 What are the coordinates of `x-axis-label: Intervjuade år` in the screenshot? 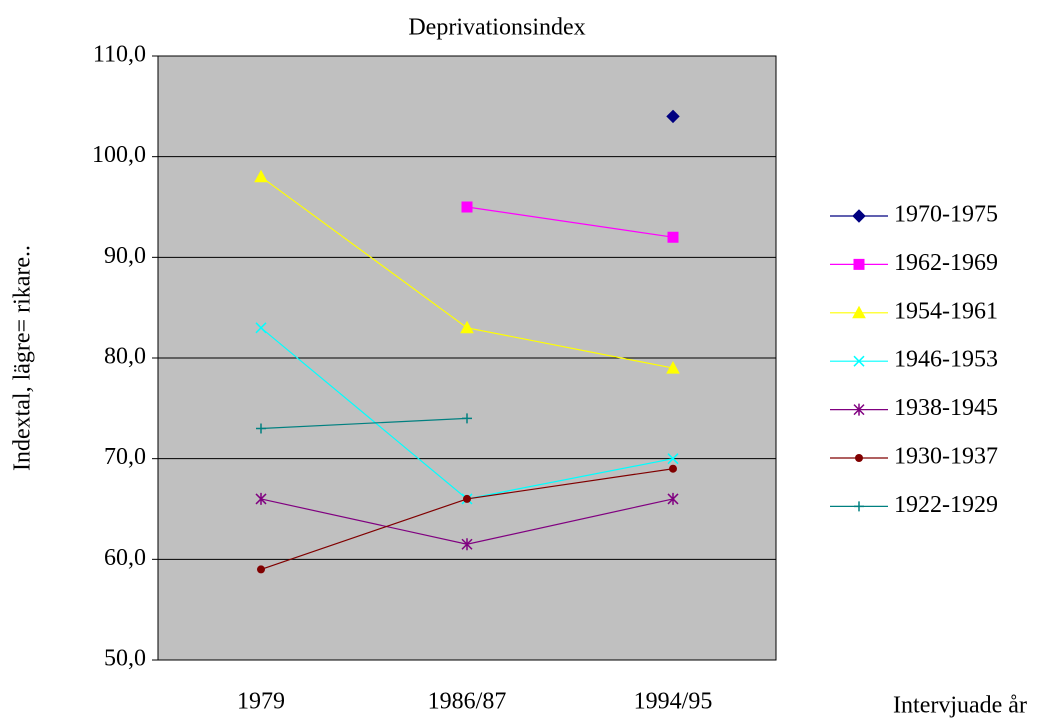 It's located at (960, 706).